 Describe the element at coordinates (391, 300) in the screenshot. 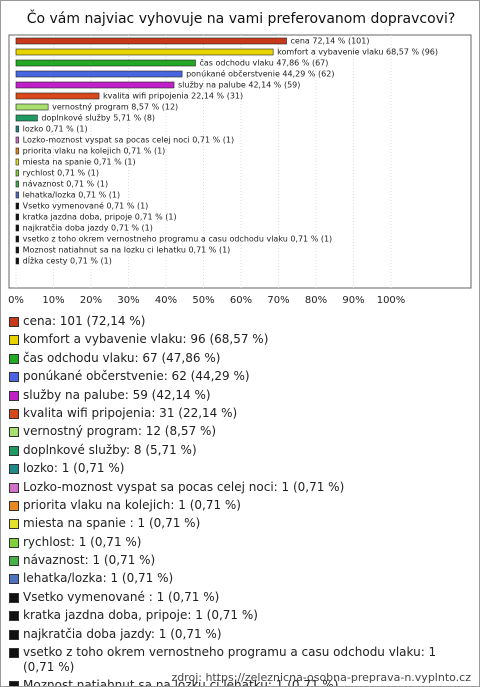

I see `x-tick-label: 100%` at that location.